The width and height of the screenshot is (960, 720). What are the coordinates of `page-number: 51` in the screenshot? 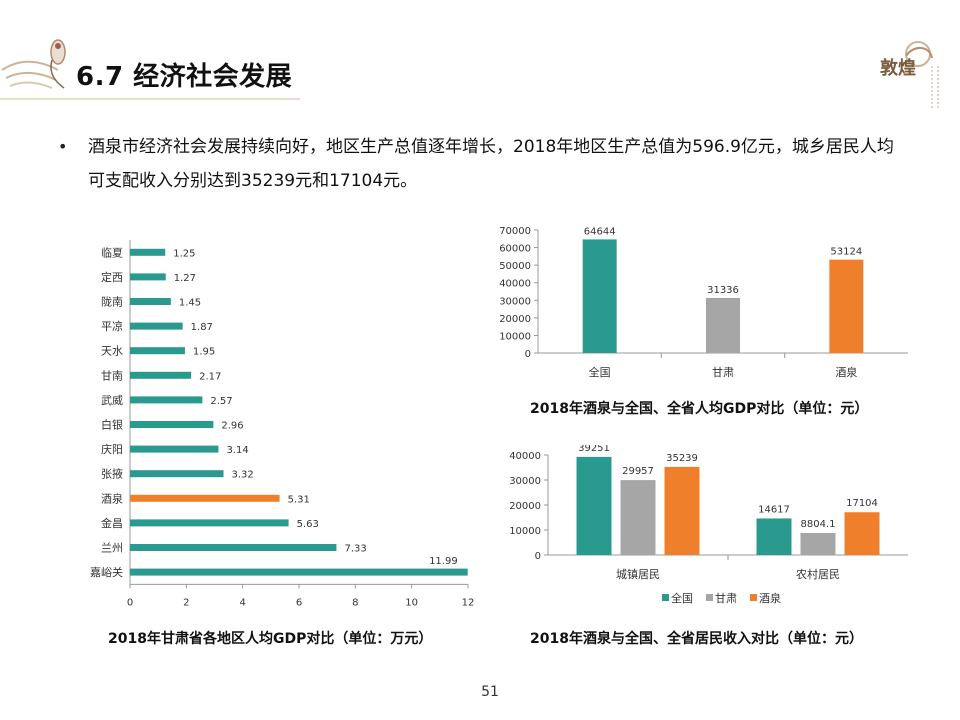 It's located at (490, 692).